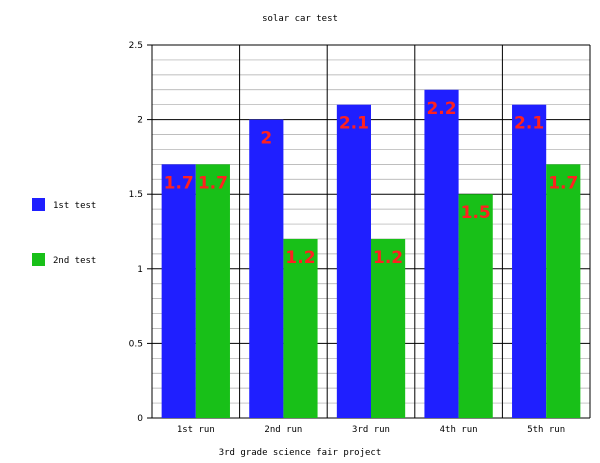  What do you see at coordinates (136, 46) in the screenshot?
I see `y-tick-label: 2.5` at bounding box center [136, 46].